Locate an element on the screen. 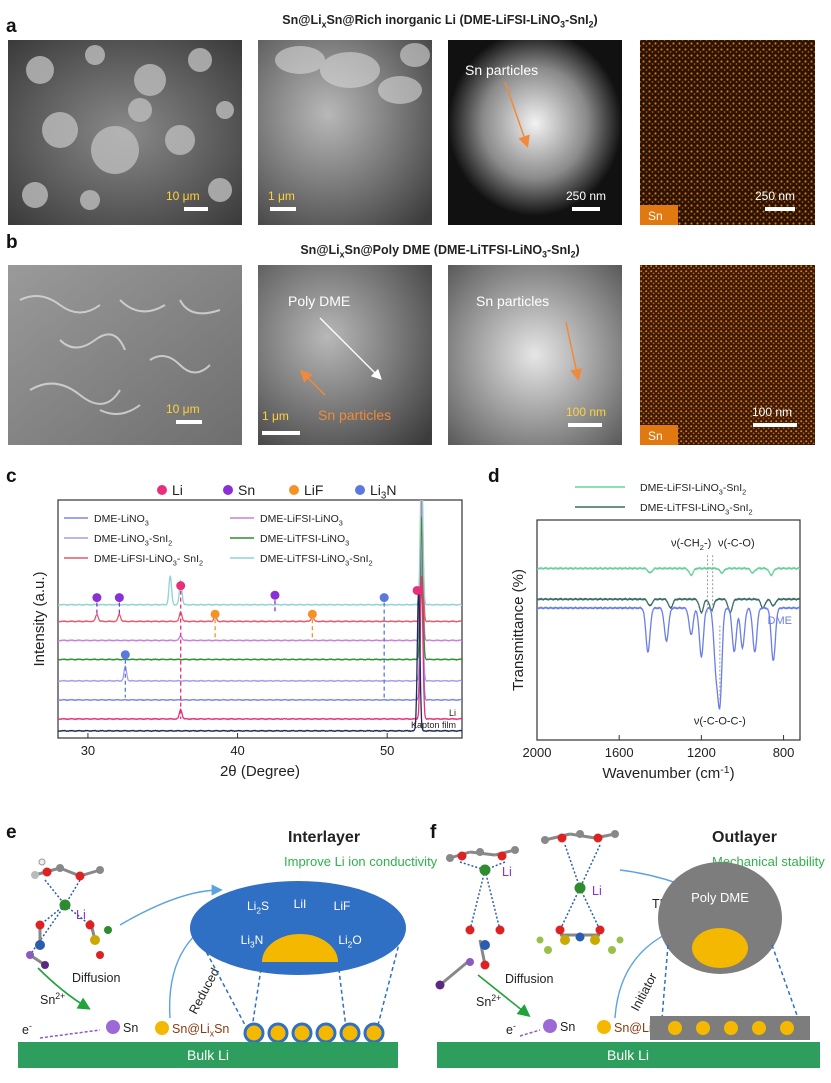  polymer-label: Poly DME is located at coordinates (720, 897).